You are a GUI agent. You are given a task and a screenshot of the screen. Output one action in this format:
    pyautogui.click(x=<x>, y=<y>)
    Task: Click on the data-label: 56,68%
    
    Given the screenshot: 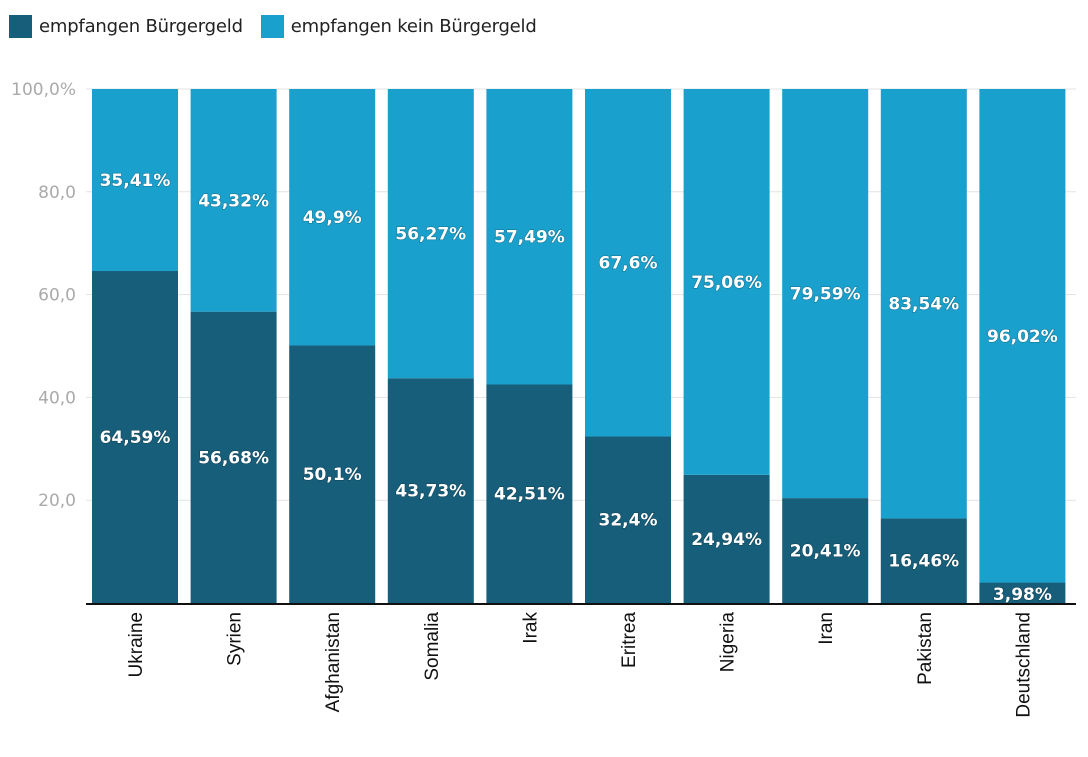 What is the action you would take?
    pyautogui.click(x=233, y=458)
    